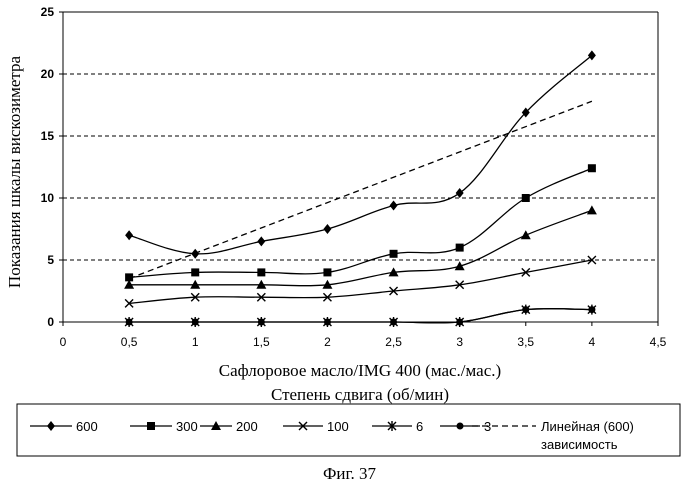 The height and width of the screenshot is (489, 699). Describe the element at coordinates (229, 426) in the screenshot. I see `legend-item-200: 200` at that location.